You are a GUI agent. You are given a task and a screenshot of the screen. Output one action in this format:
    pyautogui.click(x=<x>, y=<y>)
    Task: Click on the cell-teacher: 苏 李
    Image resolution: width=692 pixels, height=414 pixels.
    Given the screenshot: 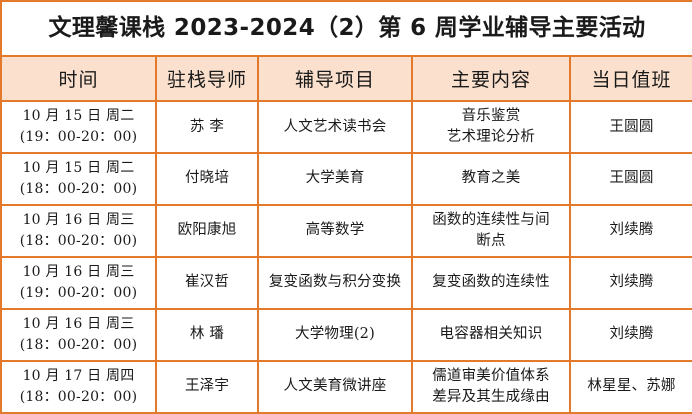 What is the action you would take?
    pyautogui.click(x=207, y=127)
    